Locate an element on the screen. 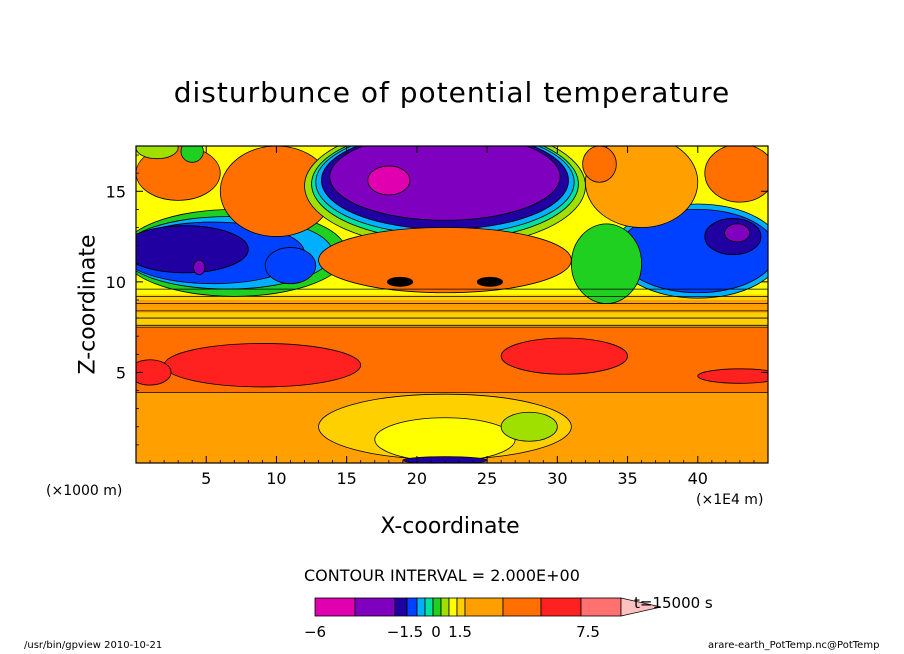 This screenshot has height=654, width=904. x-tick-label: 20 is located at coordinates (417, 478).